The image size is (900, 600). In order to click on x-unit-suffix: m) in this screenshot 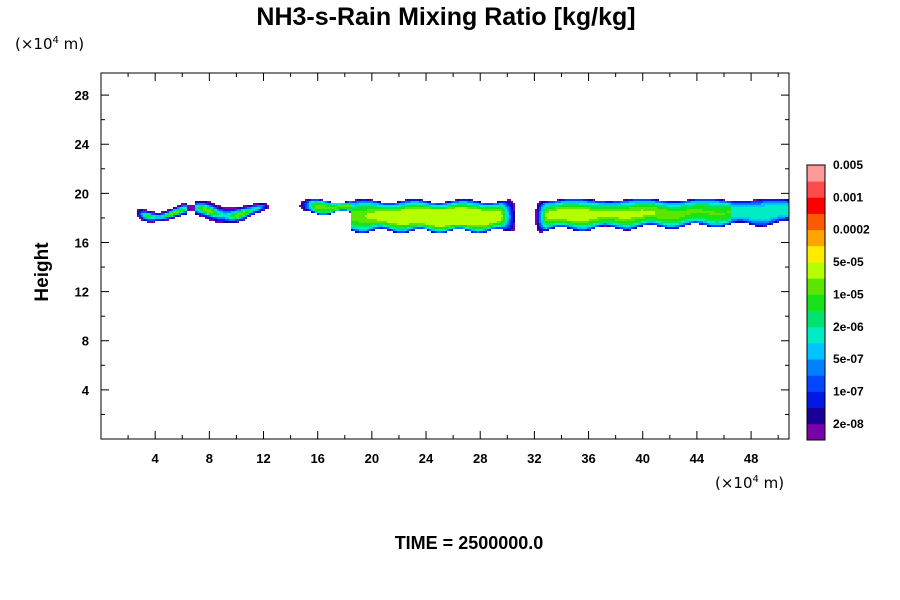, I will do `click(771, 483)`.